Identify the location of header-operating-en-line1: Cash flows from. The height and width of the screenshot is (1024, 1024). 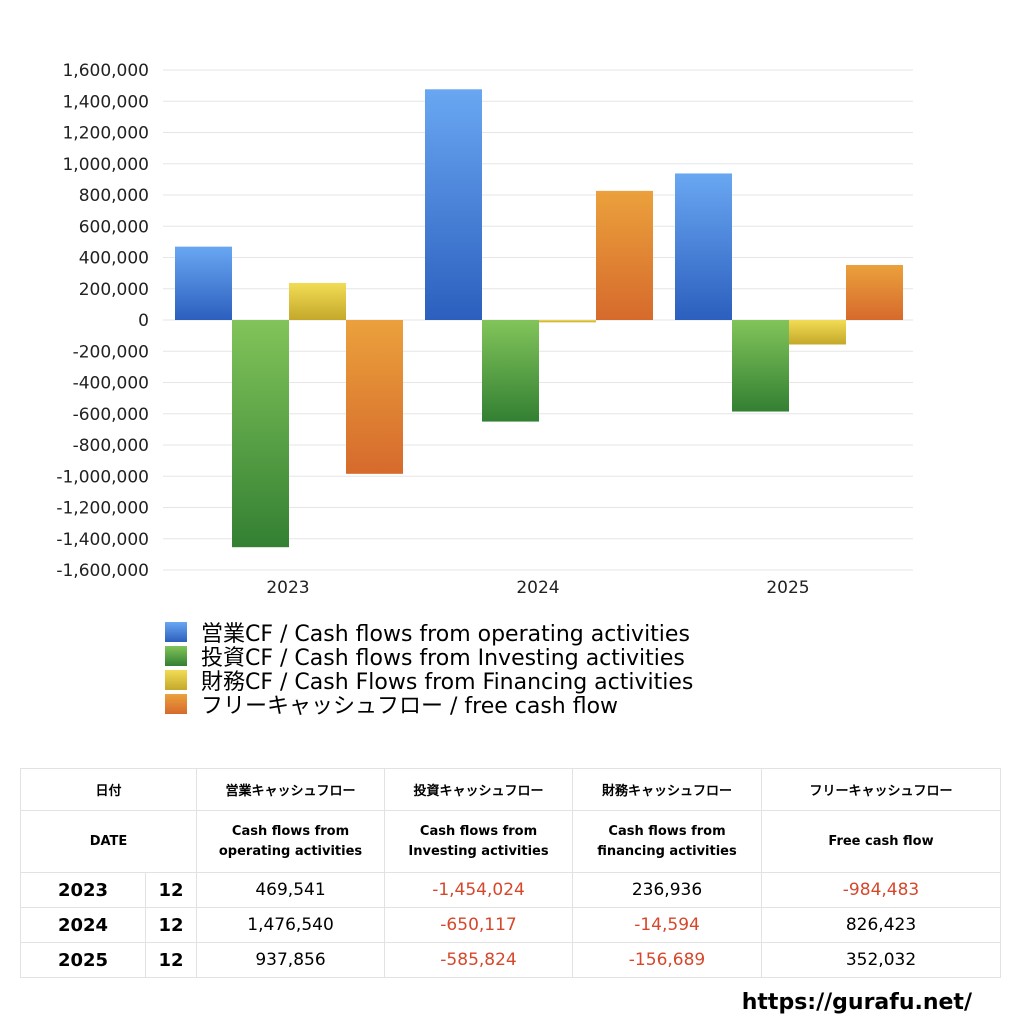
(290, 831).